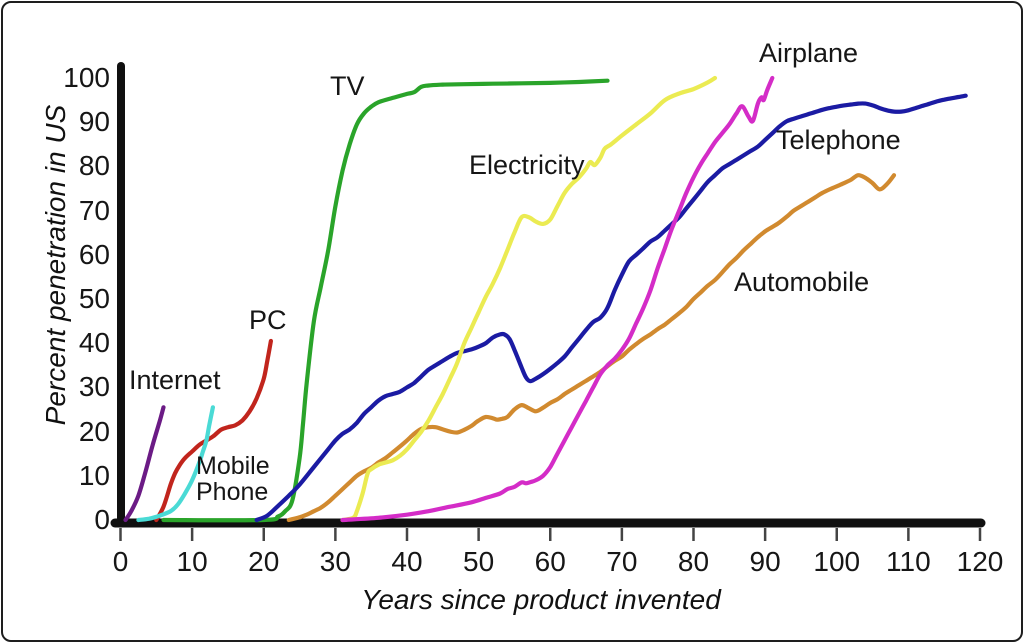  Describe the element at coordinates (479, 561) in the screenshot. I see `x-tick-label: 50` at that location.